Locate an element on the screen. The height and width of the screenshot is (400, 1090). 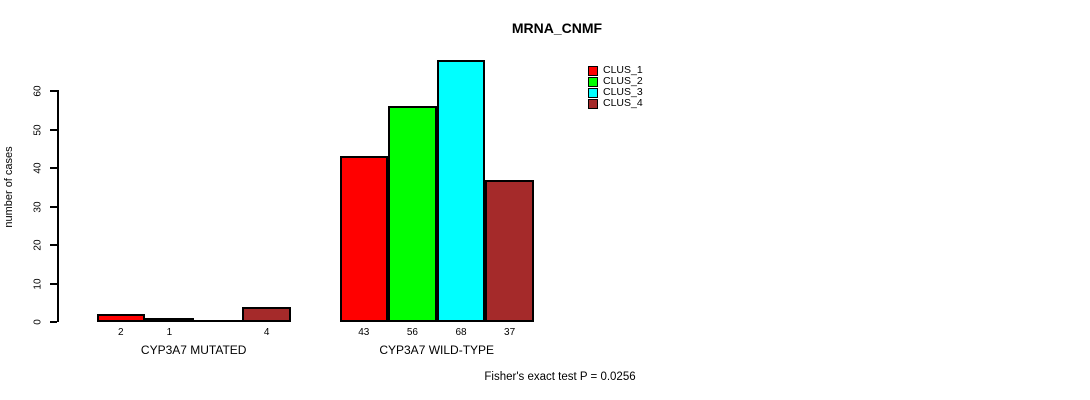
legend: CLUS_1 CLUS_2 CLUS_3 CLUS_4 is located at coordinates (615, 87).